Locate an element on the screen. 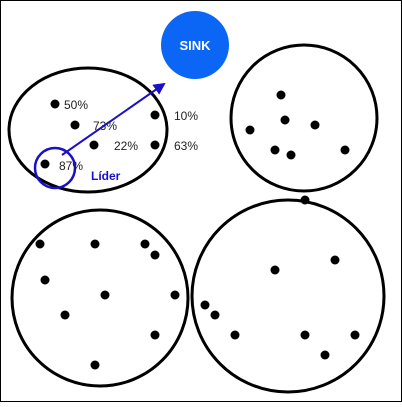 The height and width of the screenshot is (407, 402). sensor-node: 10% is located at coordinates (174, 116).